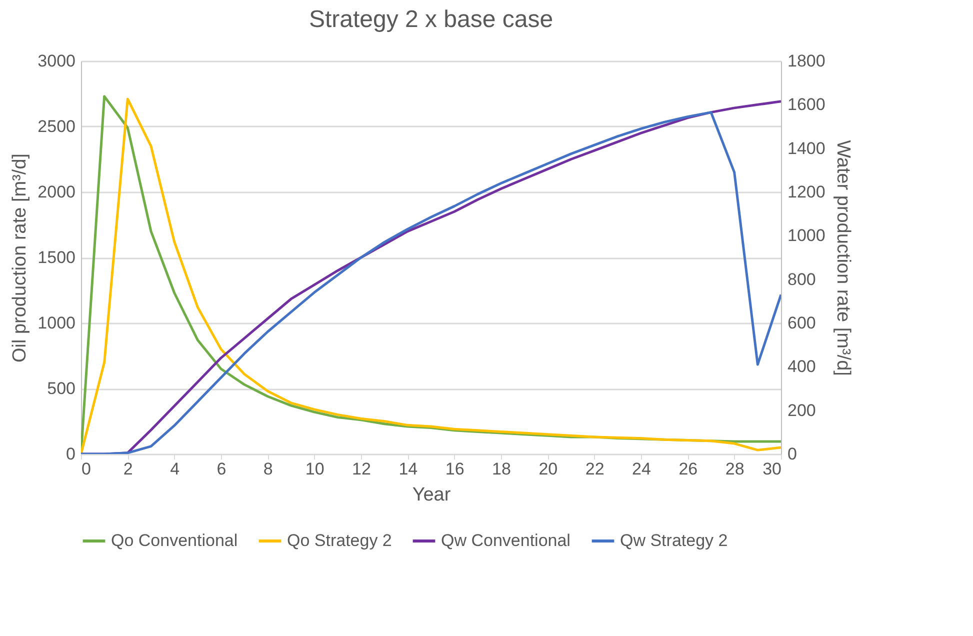  I want to click on x-tick-label: 28, so click(734, 469).